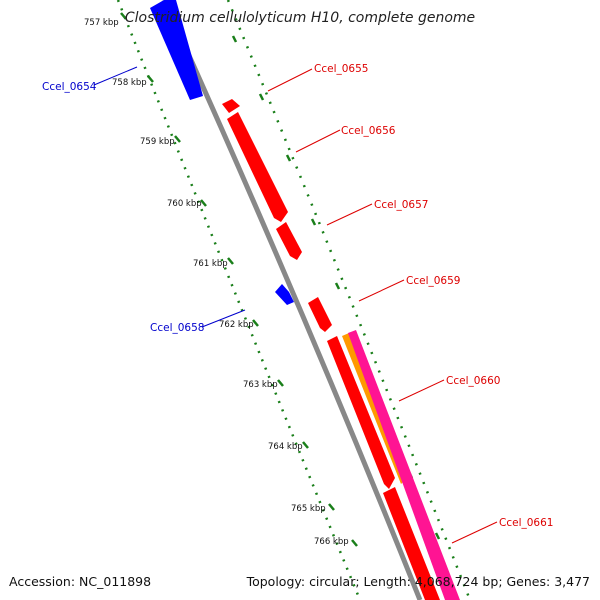 The image size is (600, 600). I want to click on accession-info: Accession: NC_011898, so click(80, 581).